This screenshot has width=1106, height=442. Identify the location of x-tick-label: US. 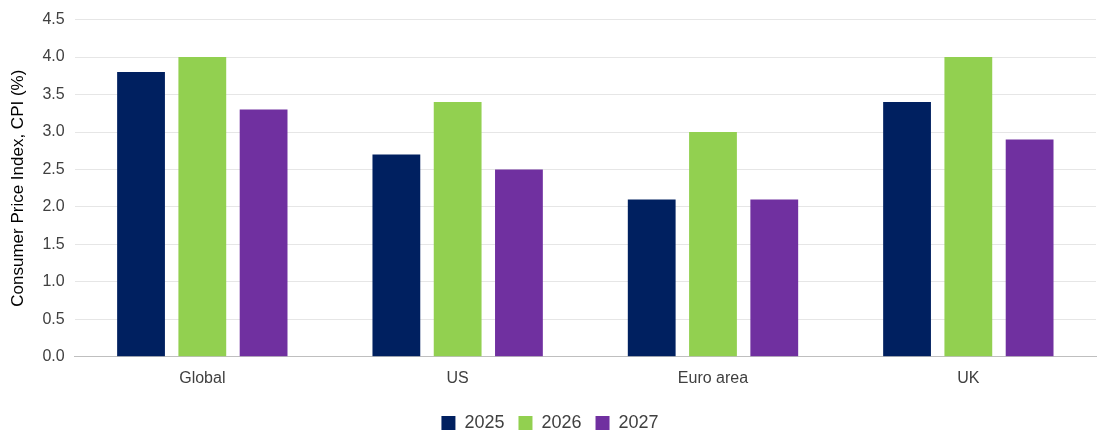
(457, 377).